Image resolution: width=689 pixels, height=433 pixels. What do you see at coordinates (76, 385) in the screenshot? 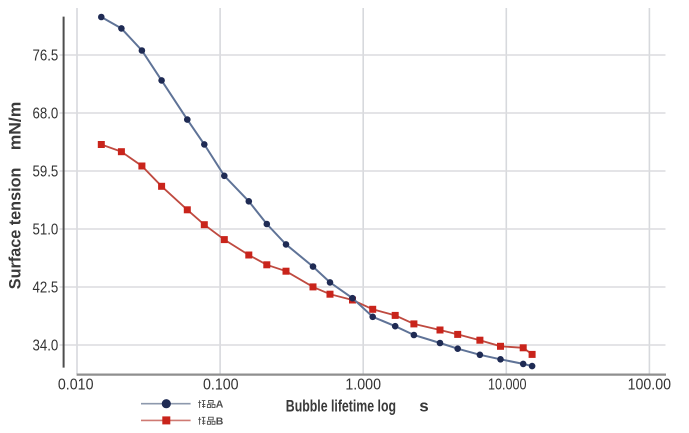
I see `svg-text: 0.010` at bounding box center [76, 385].